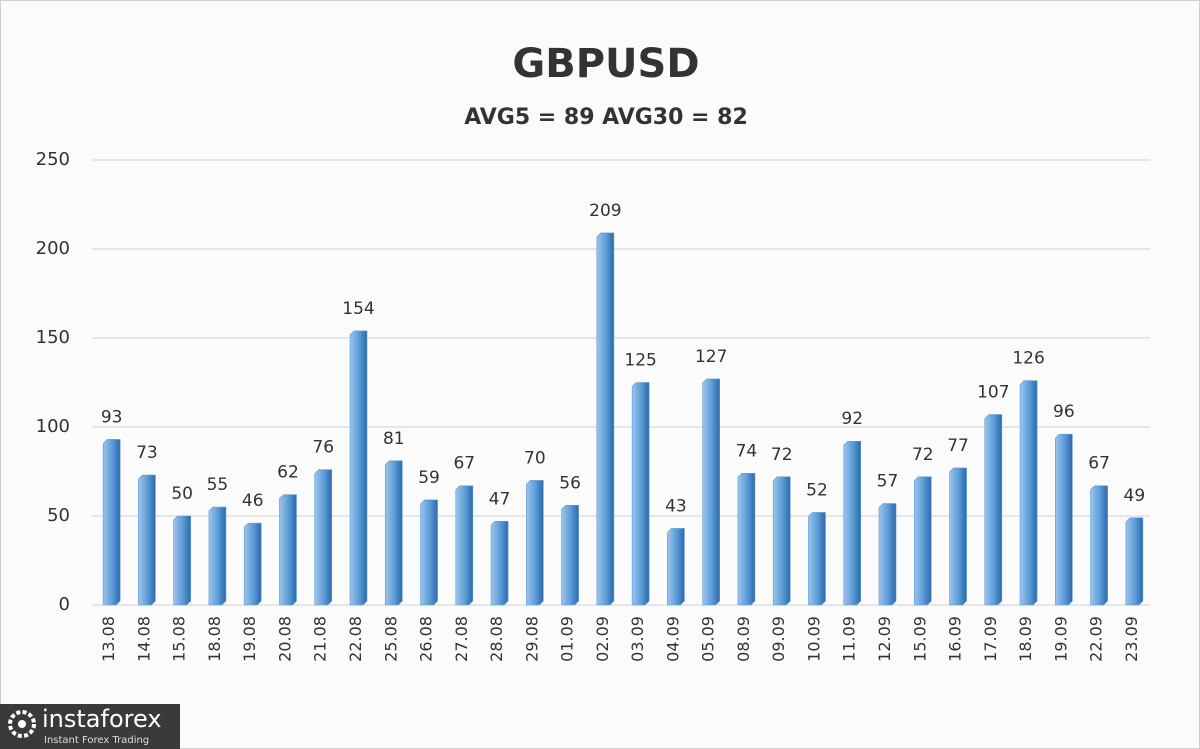 The width and height of the screenshot is (1200, 749). I want to click on value-label: 49, so click(1135, 496).